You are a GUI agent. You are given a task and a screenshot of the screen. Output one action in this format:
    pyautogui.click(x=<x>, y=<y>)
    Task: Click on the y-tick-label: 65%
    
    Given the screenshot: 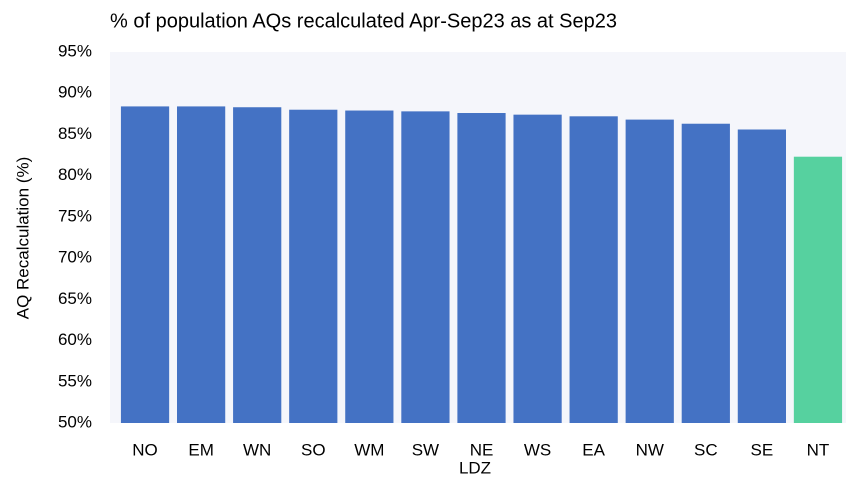 What is the action you would take?
    pyautogui.click(x=75, y=298)
    